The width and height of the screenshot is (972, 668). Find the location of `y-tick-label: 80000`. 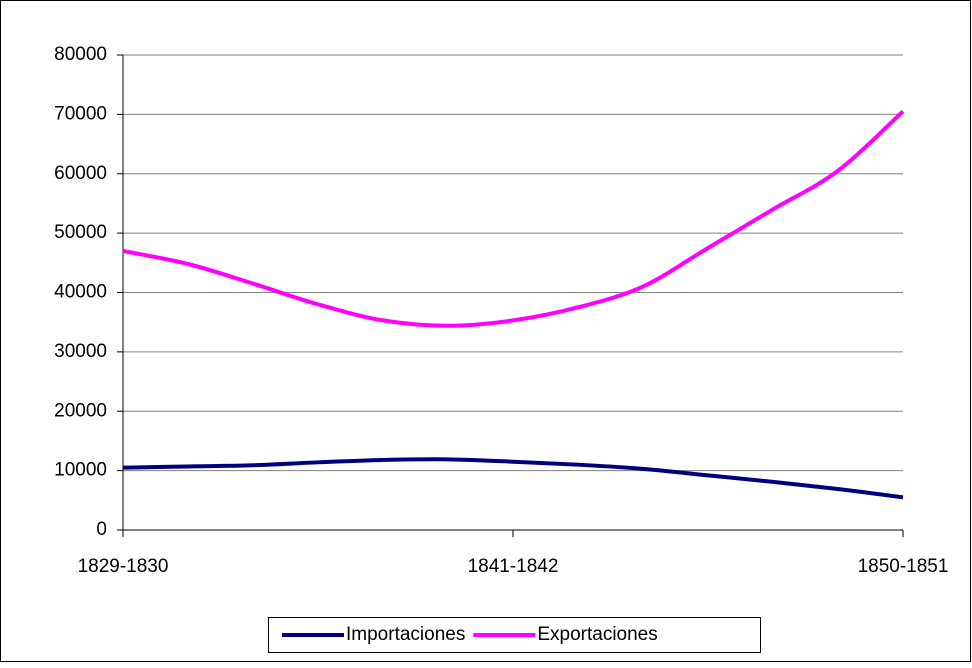

y-tick-label: 80000 is located at coordinates (80, 54).